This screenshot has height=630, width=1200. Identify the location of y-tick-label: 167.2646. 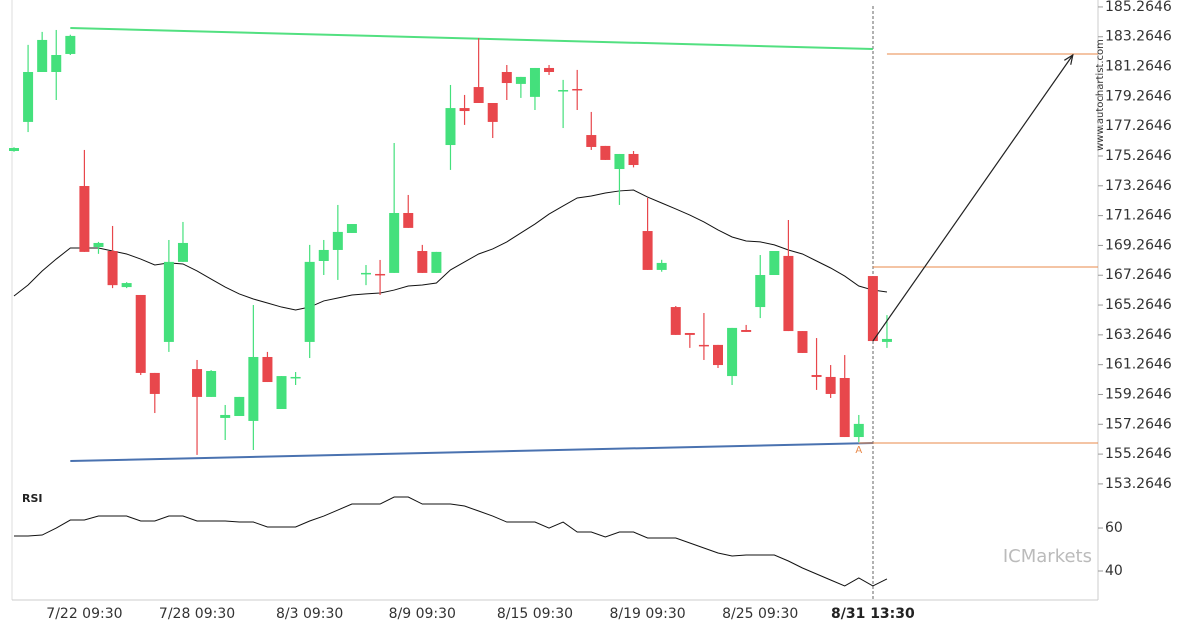
(1138, 275).